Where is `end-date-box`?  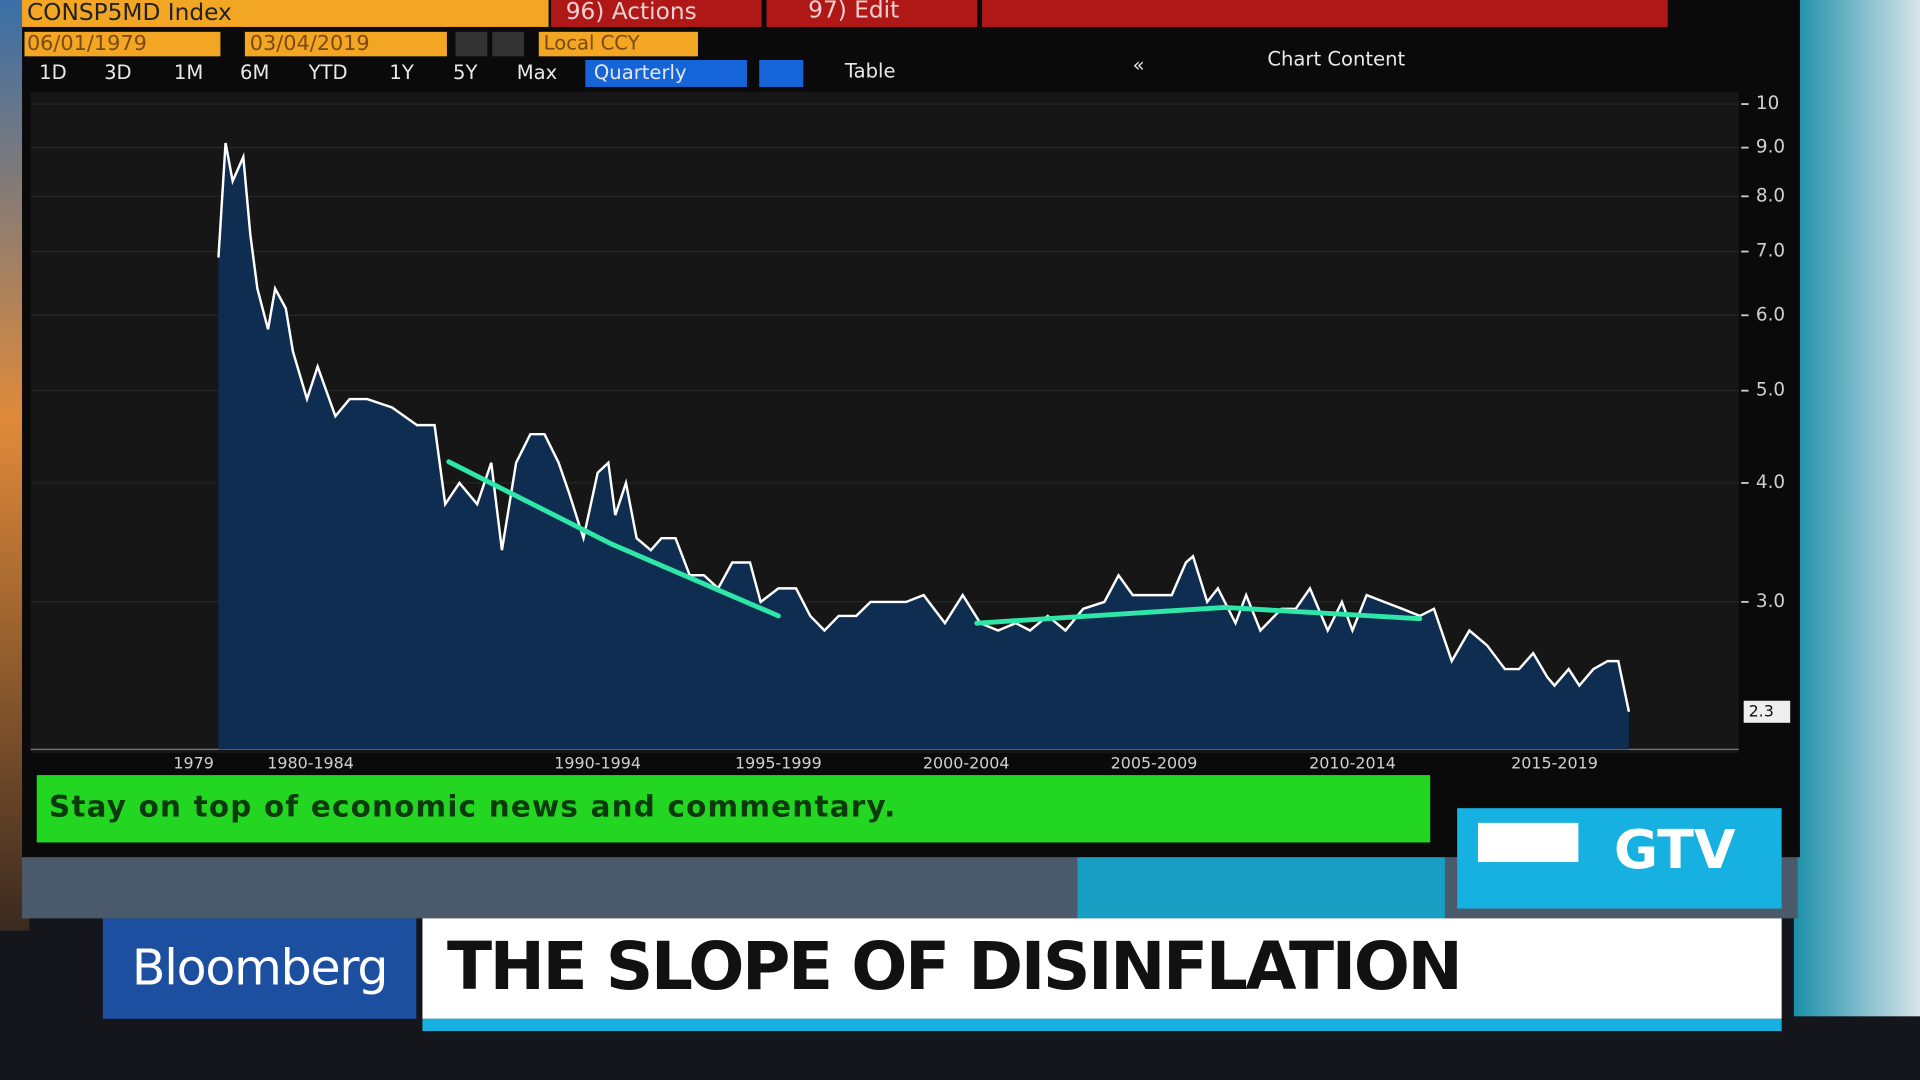 end-date-box is located at coordinates (345, 44).